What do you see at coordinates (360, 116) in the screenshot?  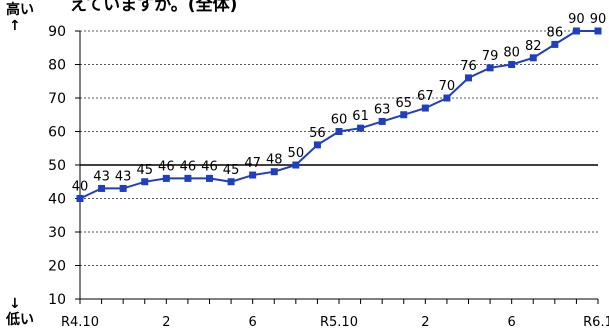 I see `data-label: 61` at bounding box center [360, 116].